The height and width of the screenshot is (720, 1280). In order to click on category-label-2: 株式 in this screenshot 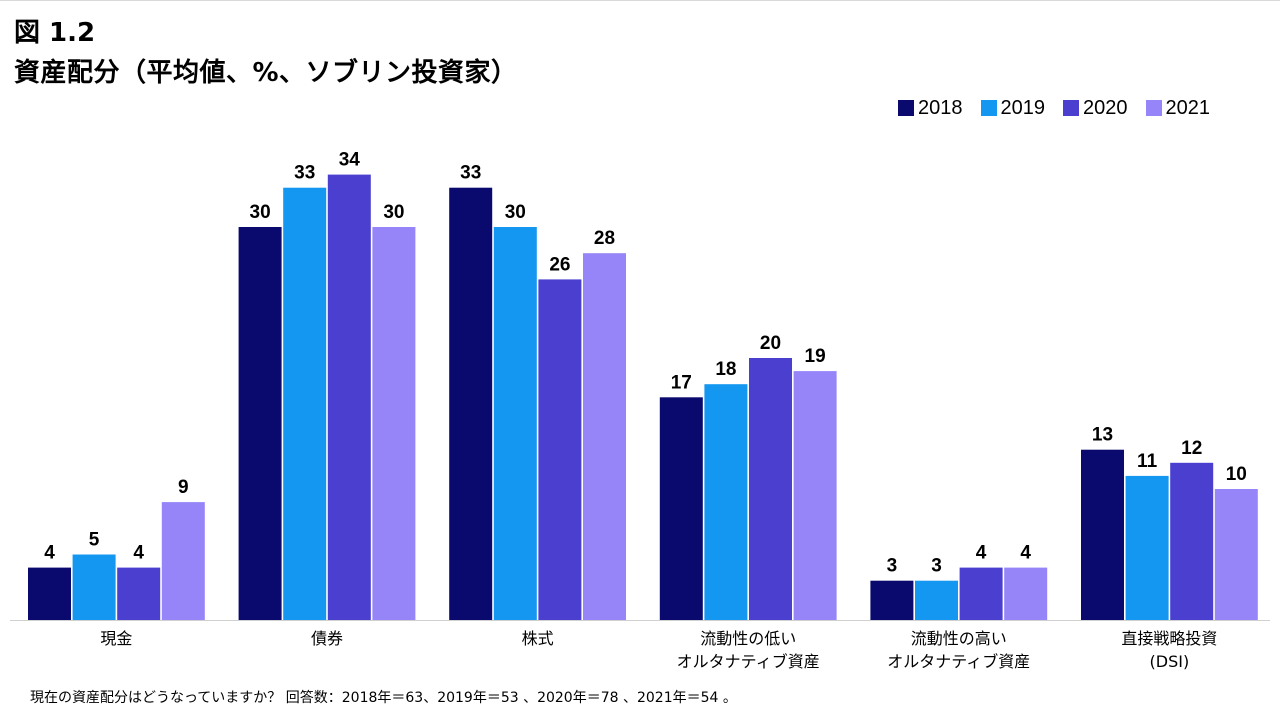, I will do `click(538, 638)`.